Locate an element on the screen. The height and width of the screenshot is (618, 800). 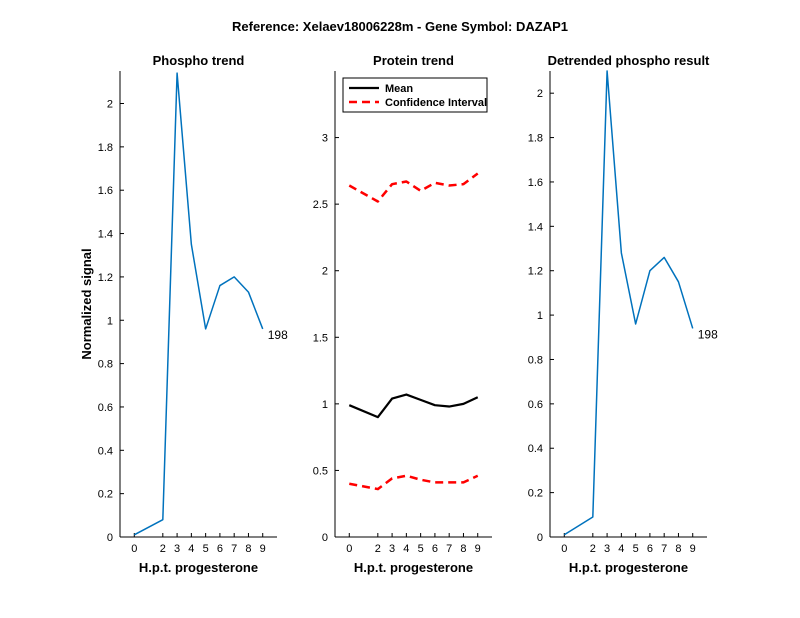
legend-label: Confidence Interval is located at coordinates (436, 103).